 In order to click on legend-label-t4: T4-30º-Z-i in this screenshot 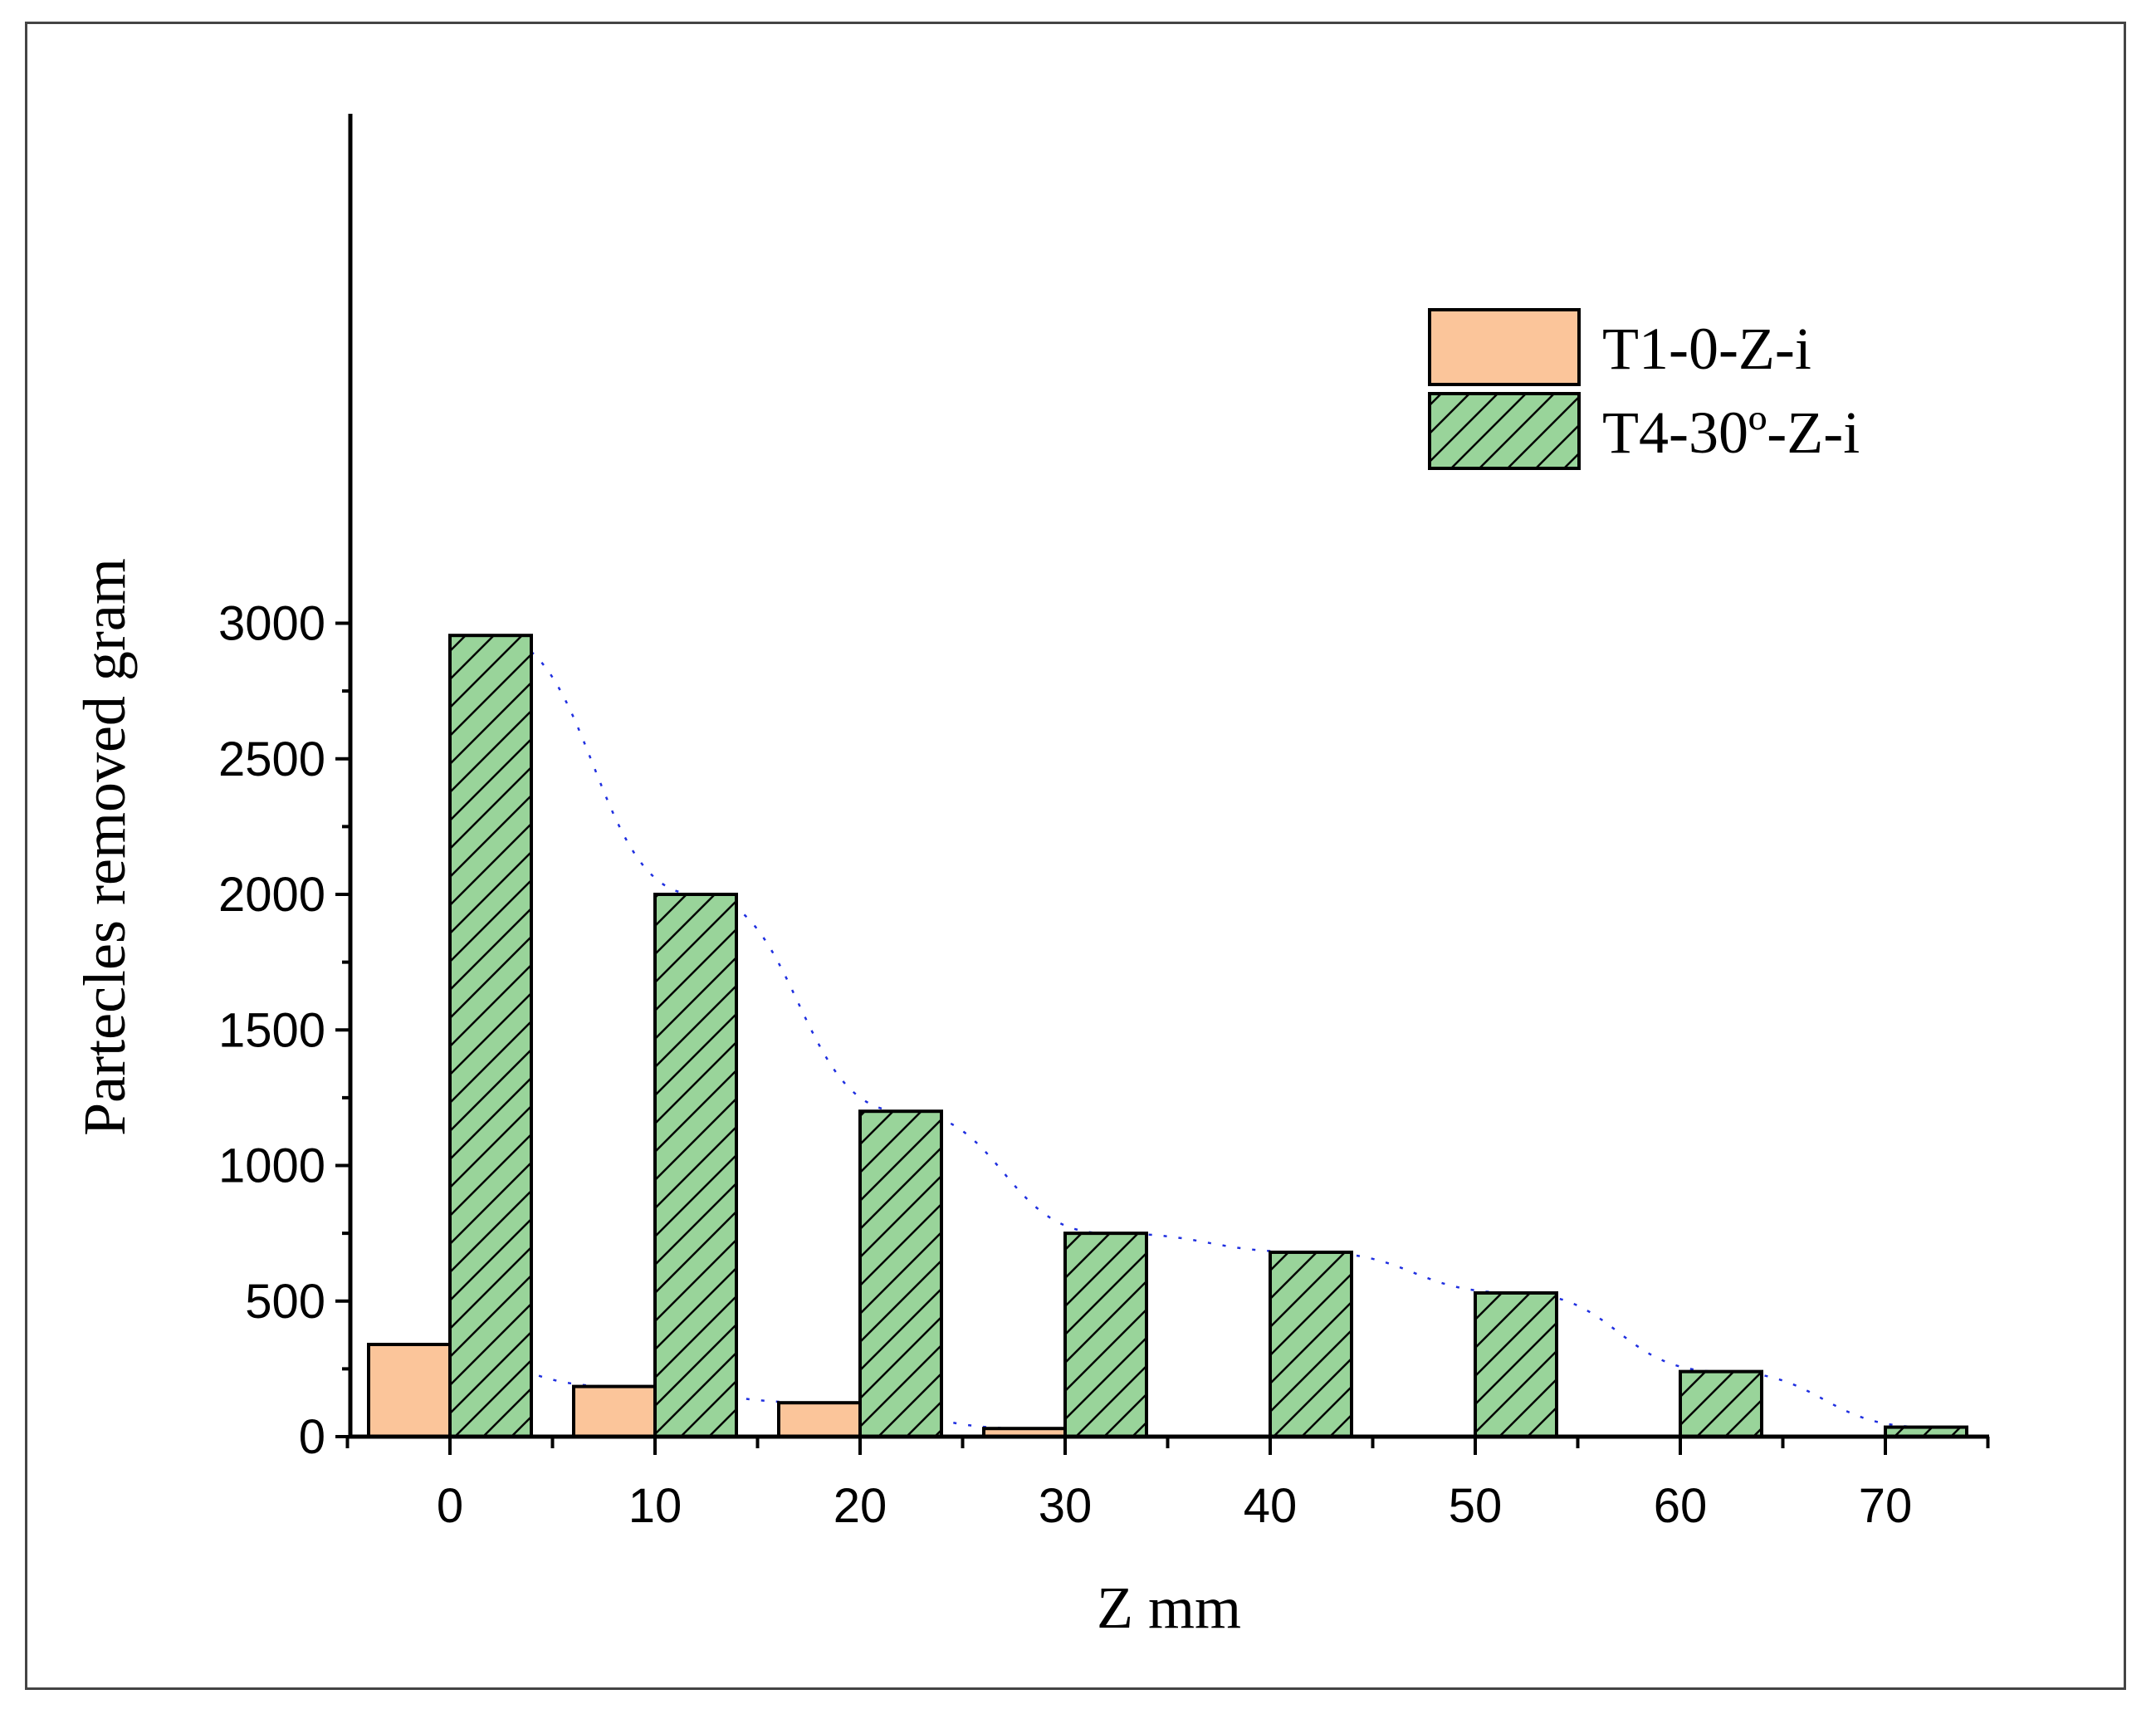, I will do `click(1731, 432)`.